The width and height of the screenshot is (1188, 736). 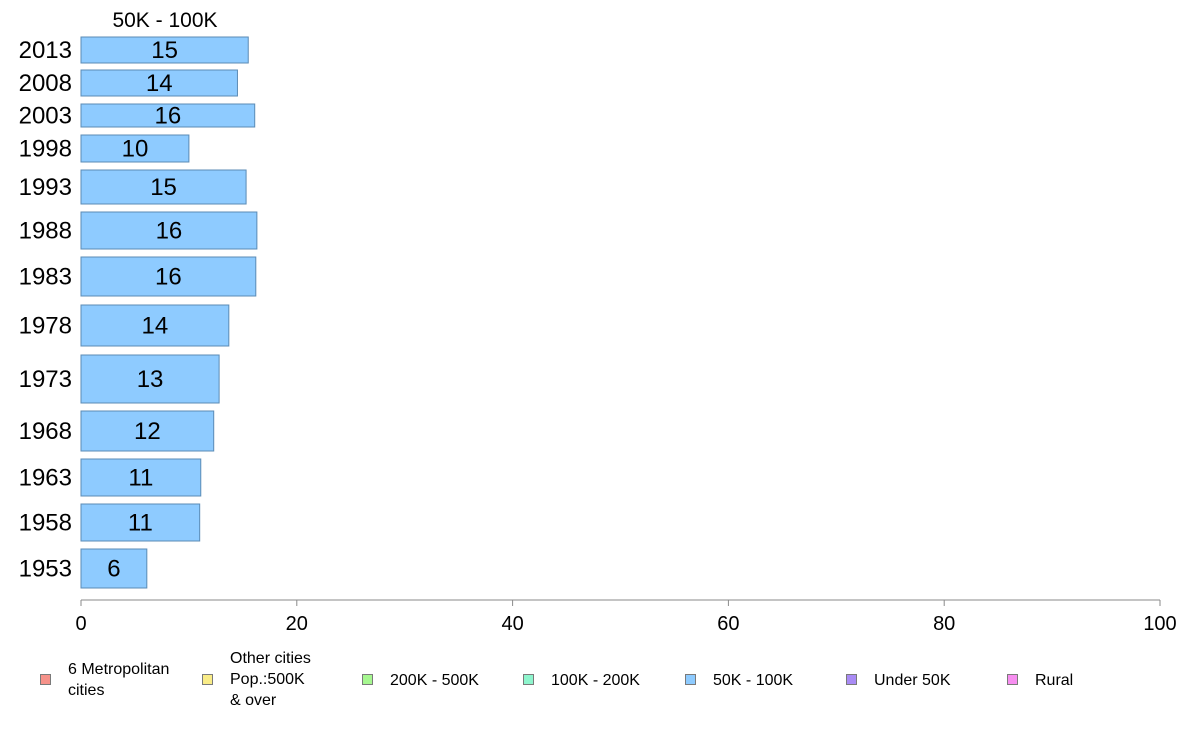 I want to click on bar-1988, so click(x=169, y=230).